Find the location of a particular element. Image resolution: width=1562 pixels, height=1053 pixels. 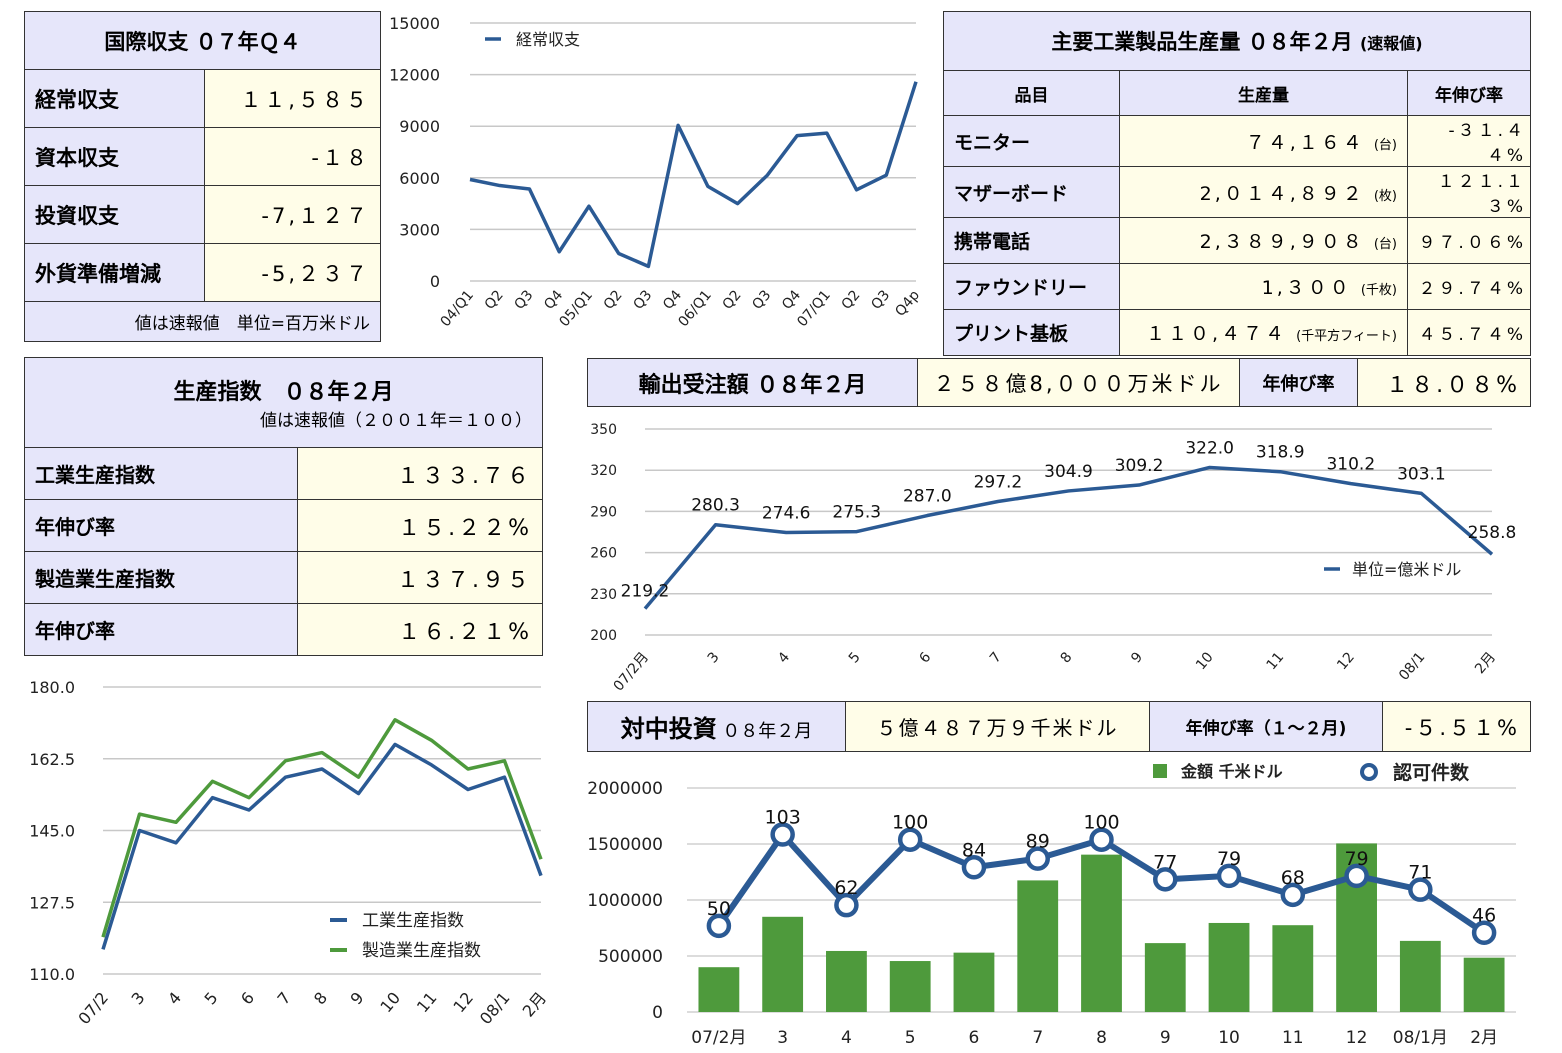

x-tick-label: Q2 is located at coordinates (851, 300).